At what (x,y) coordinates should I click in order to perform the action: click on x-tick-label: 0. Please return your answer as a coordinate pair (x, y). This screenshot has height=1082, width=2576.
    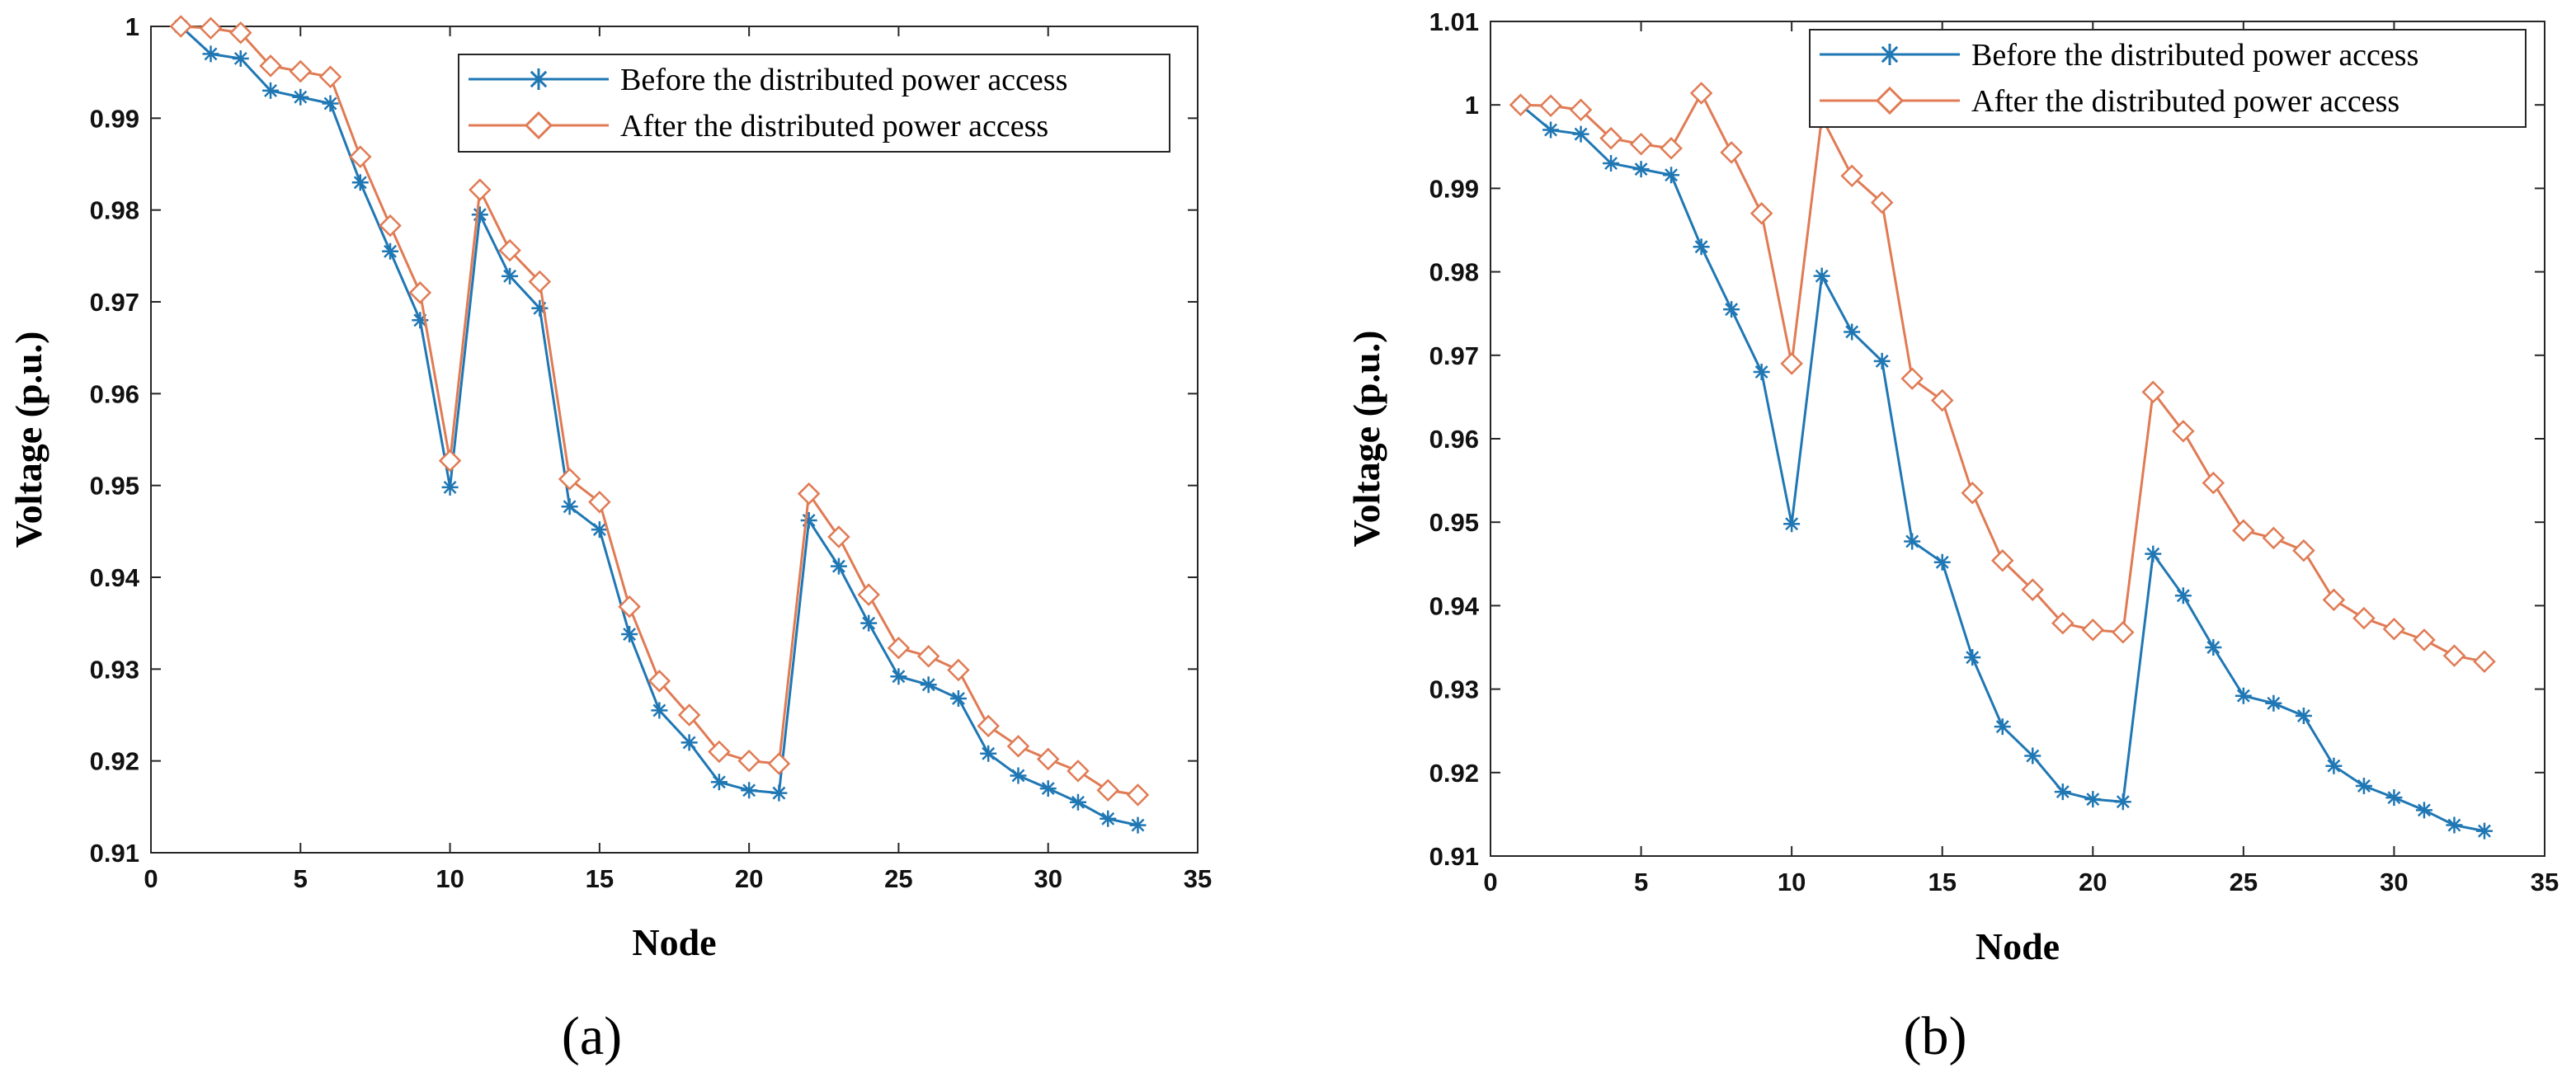
    Looking at the image, I should click on (1490, 882).